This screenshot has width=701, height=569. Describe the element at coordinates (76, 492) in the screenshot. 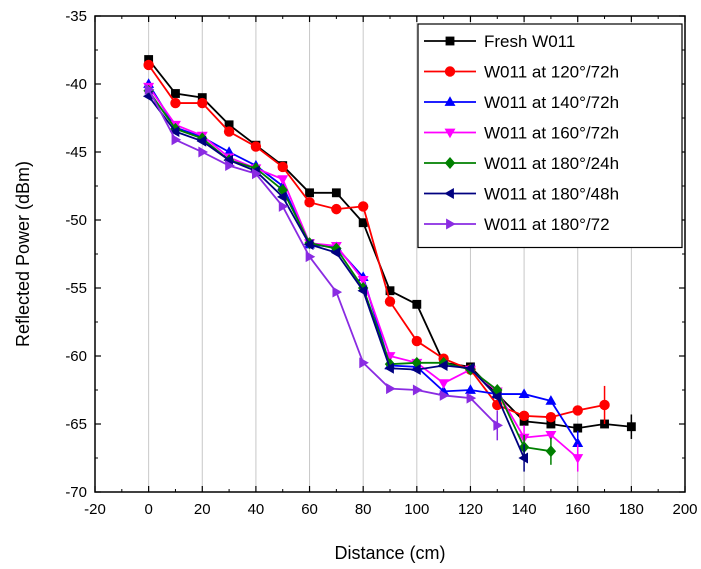

I see `y-tick-label: -70` at that location.